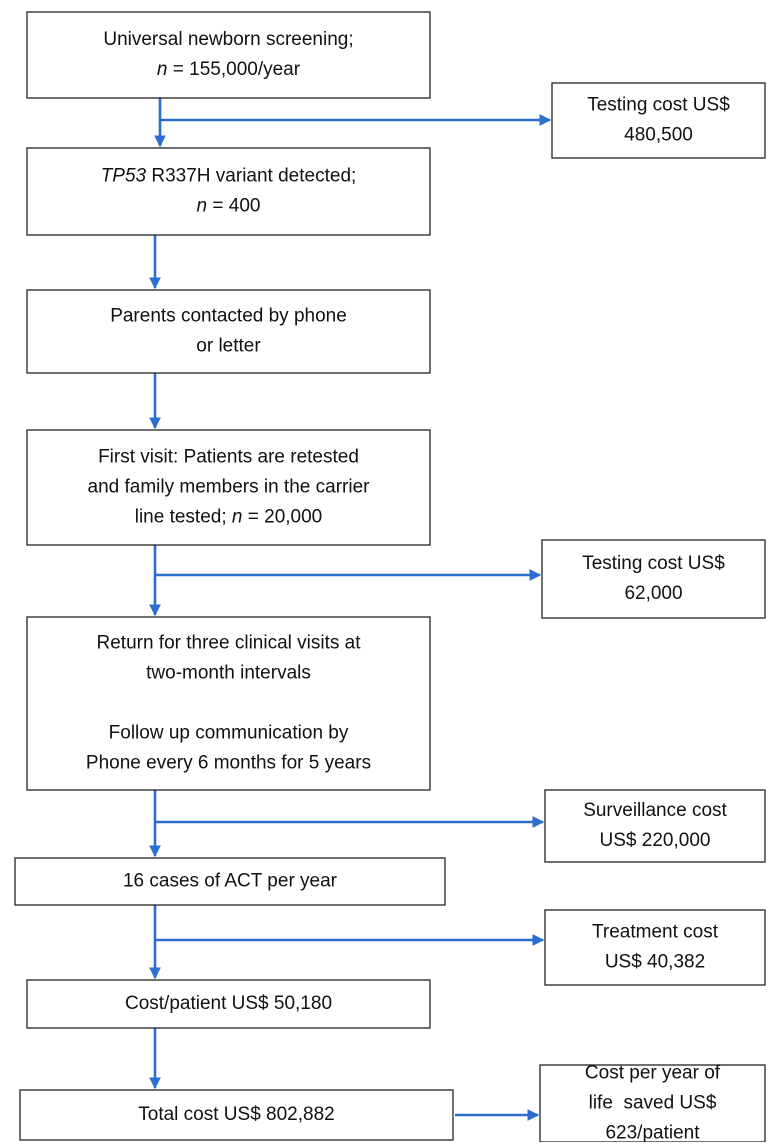 Image resolution: width=768 pixels, height=1147 pixels. What do you see at coordinates (233, 206) in the screenshot?
I see `text-segment: = 400` at bounding box center [233, 206].